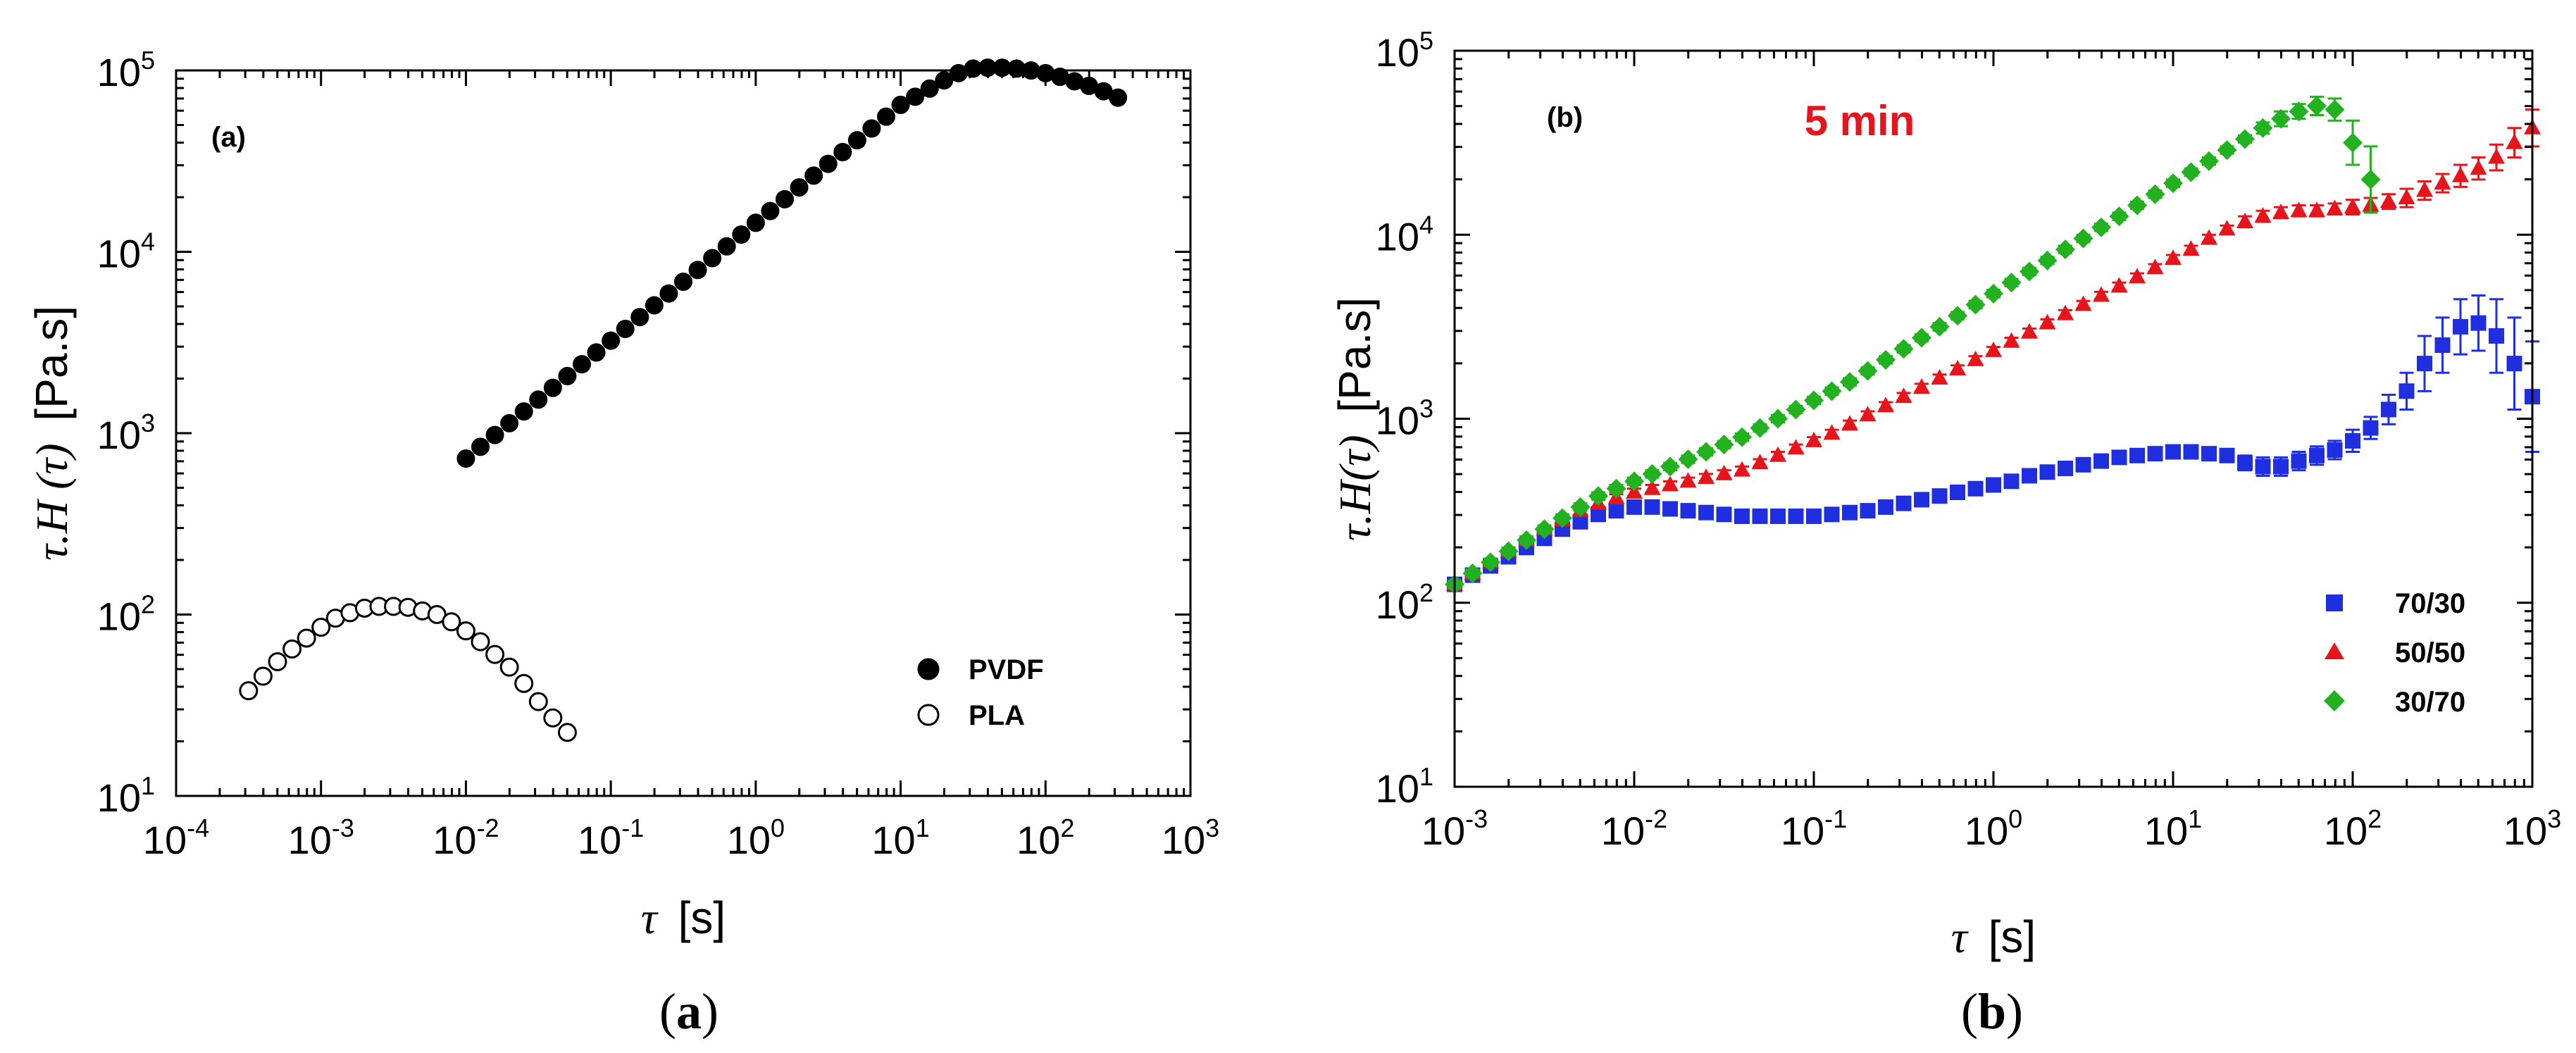 The width and height of the screenshot is (2576, 1053). I want to click on caption-b-close: ), so click(2014, 1012).